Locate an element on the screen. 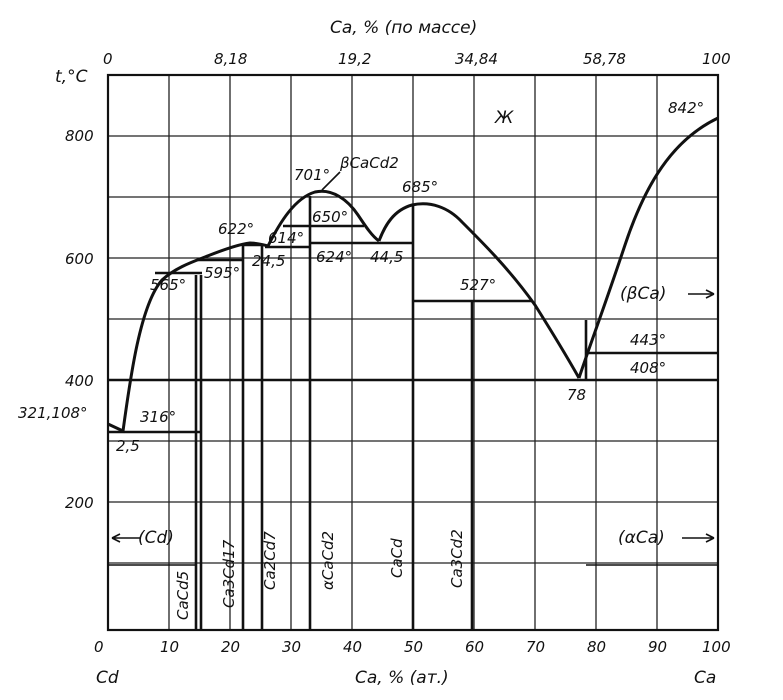  label-beta-cacd2: βCaCd2 is located at coordinates (369, 163).